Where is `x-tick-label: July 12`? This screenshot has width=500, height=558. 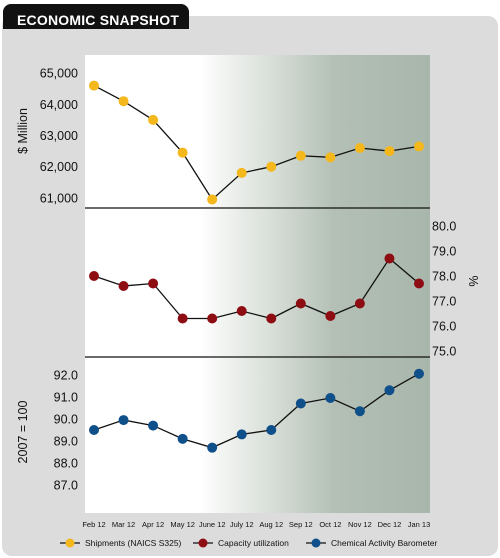
x-tick-label: July 12 is located at coordinates (242, 524).